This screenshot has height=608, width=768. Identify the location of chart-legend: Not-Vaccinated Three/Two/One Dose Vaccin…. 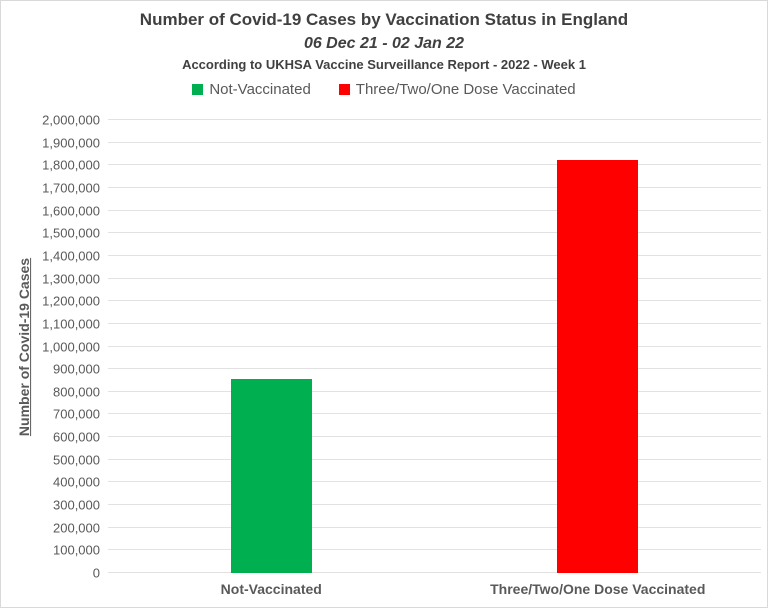
(384, 89).